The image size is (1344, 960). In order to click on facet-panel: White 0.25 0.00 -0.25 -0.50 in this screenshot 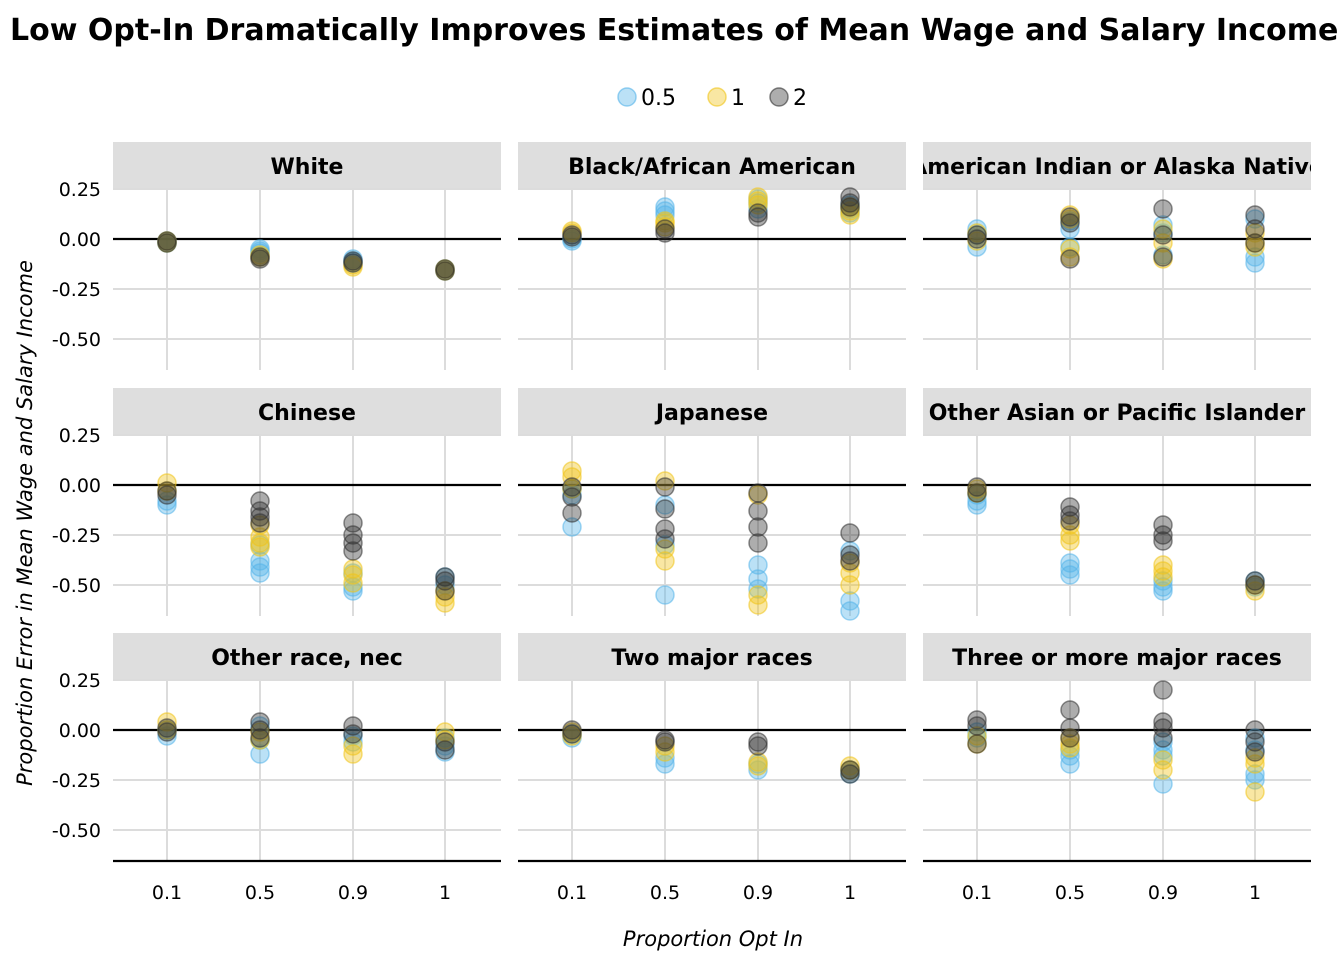, I will do `click(276, 256)`.